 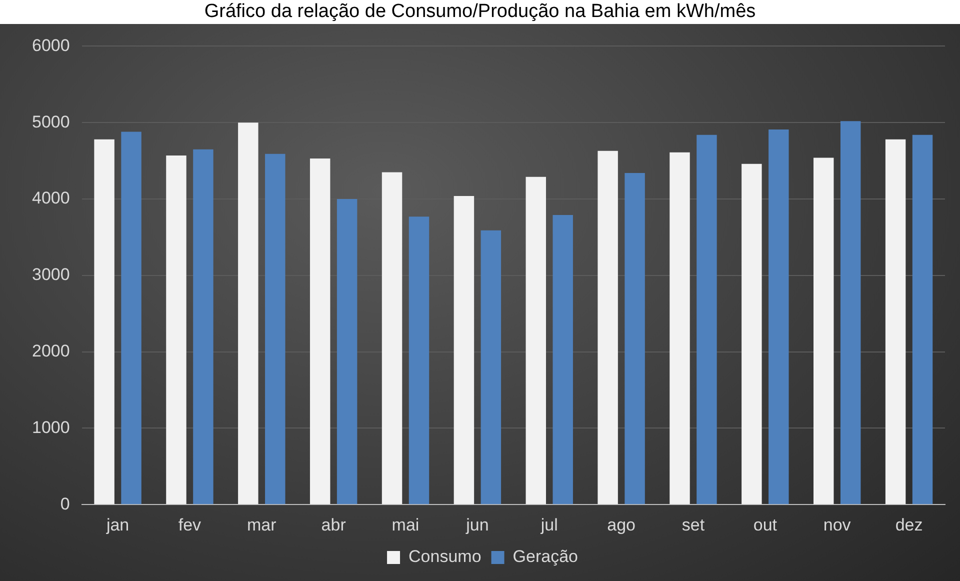 I want to click on x-tick-label: nov, so click(x=837, y=524).